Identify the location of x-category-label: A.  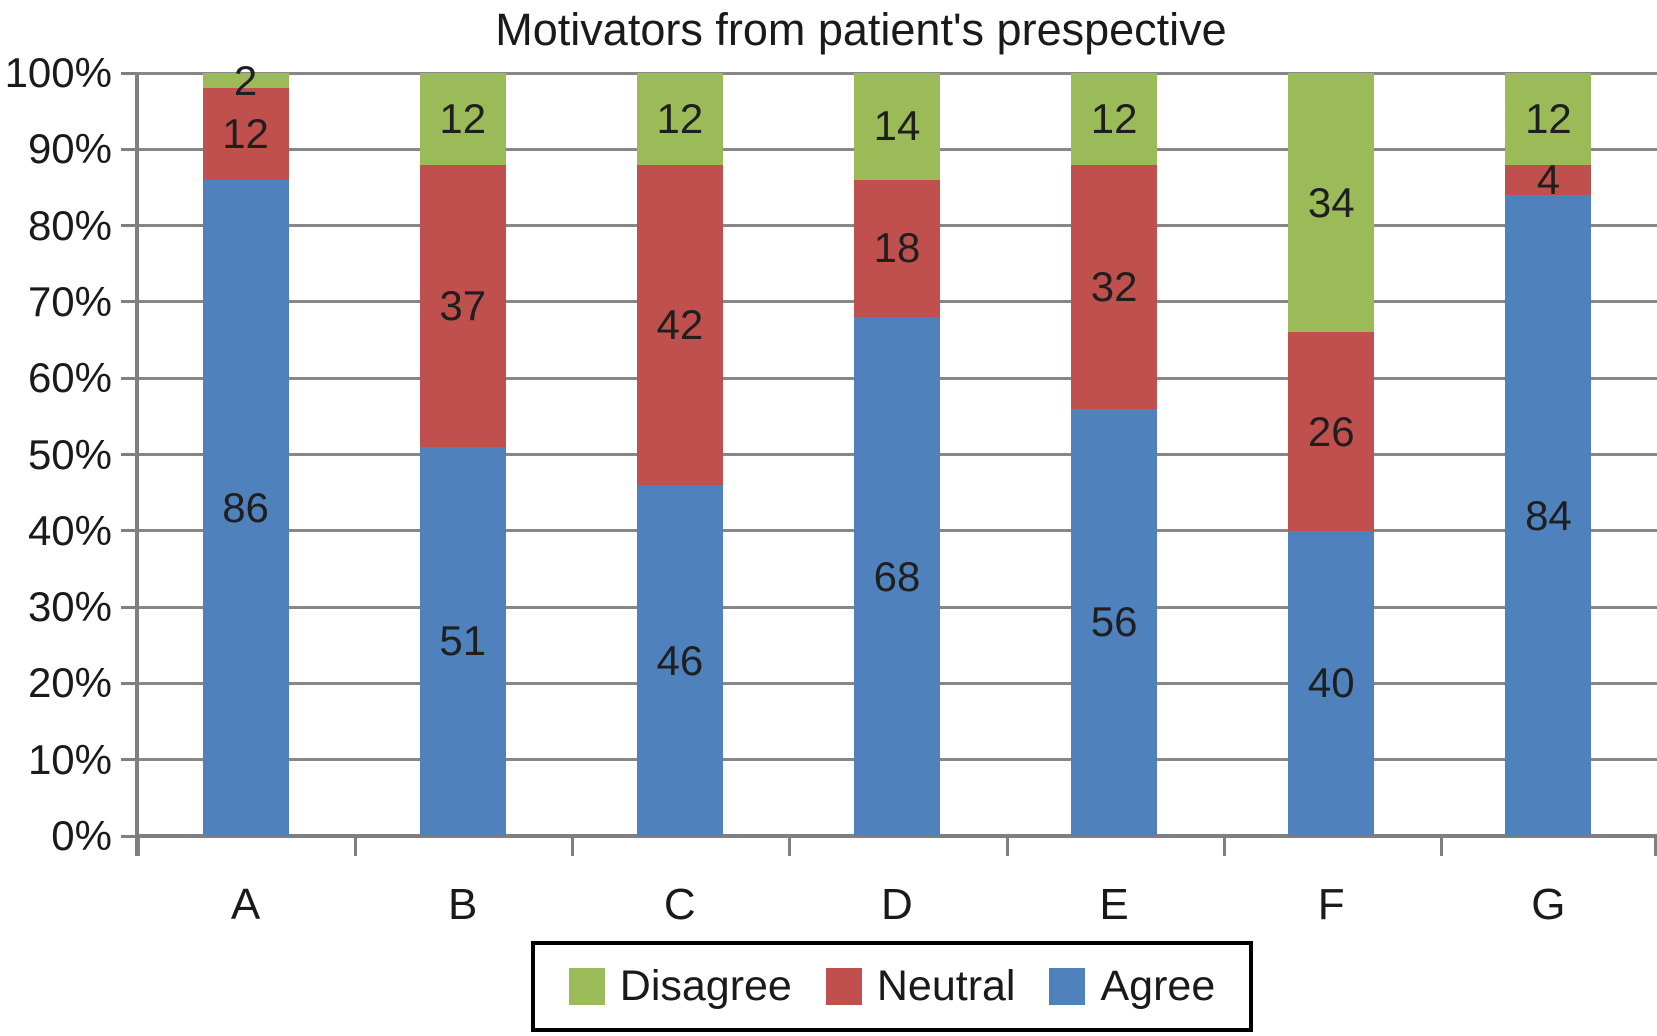
(245, 904).